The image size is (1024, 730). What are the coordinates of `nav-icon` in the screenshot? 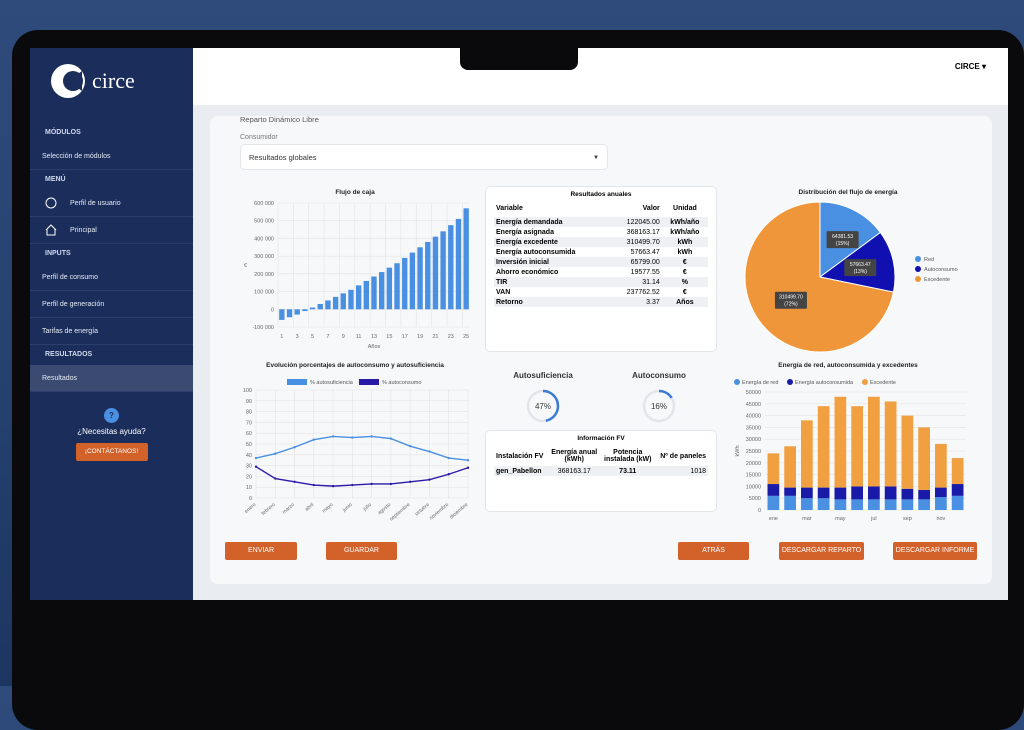 It's located at (51, 203).